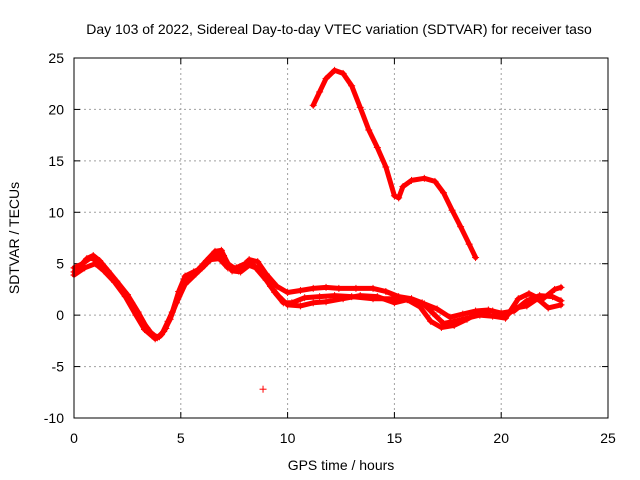 This screenshot has width=640, height=480. Describe the element at coordinates (288, 438) in the screenshot. I see `x-tick-label: 10` at that location.